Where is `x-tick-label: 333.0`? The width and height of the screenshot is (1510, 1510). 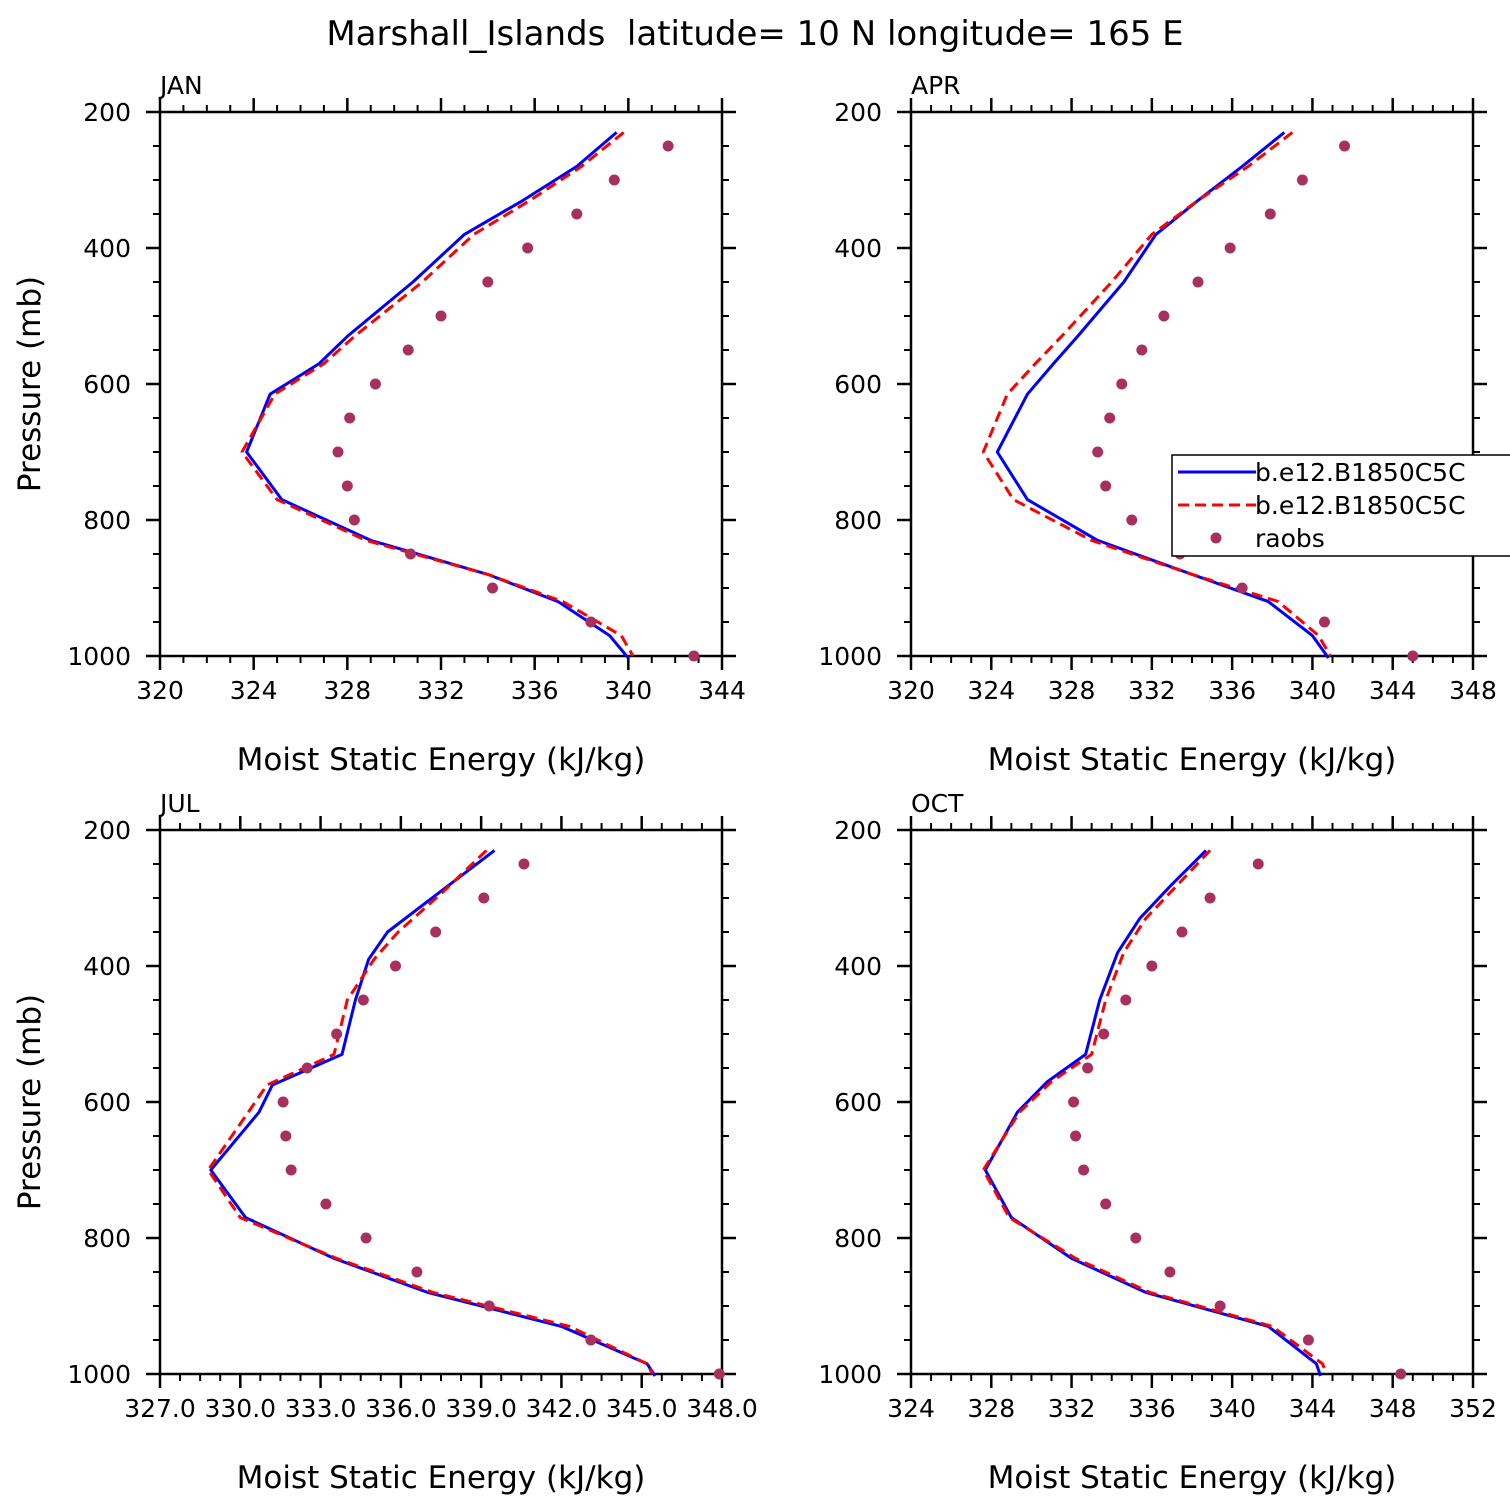
x-tick-label: 333.0 is located at coordinates (321, 1408).